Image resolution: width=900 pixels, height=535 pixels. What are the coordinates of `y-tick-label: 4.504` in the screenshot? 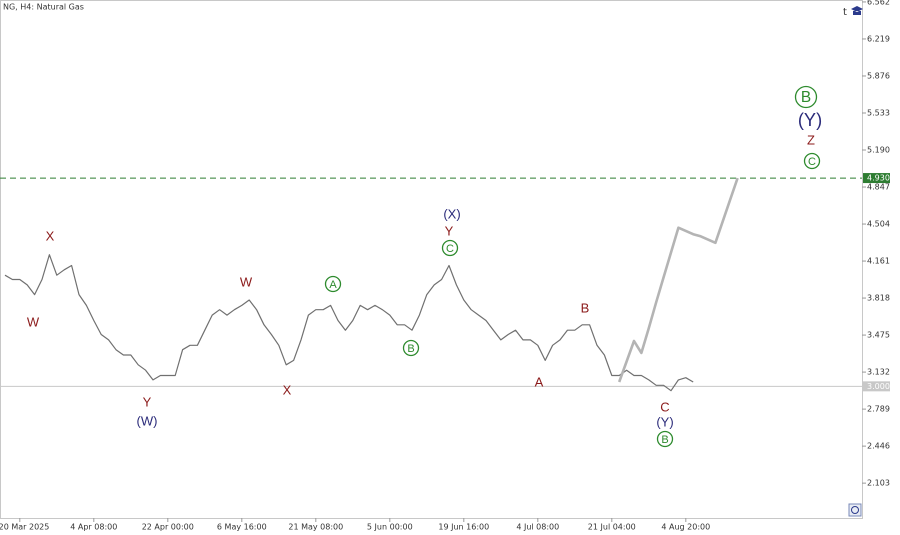 It's located at (878, 224).